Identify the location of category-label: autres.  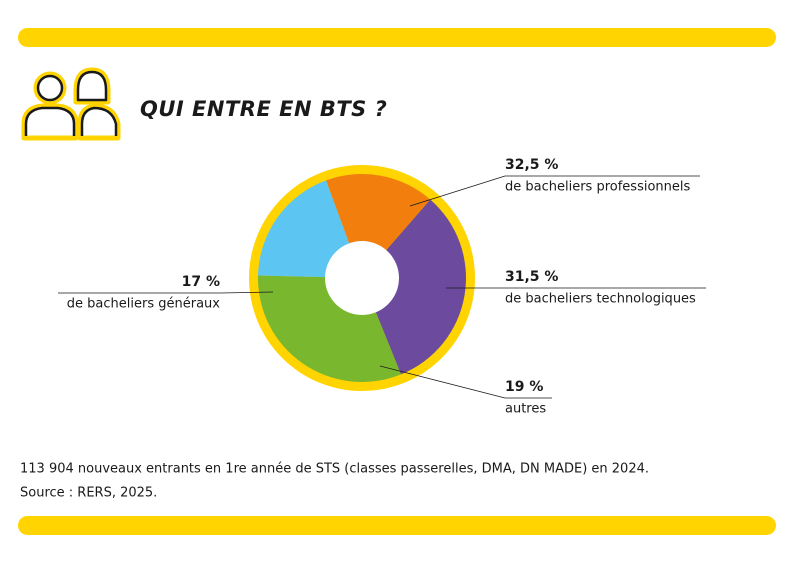
(525, 409).